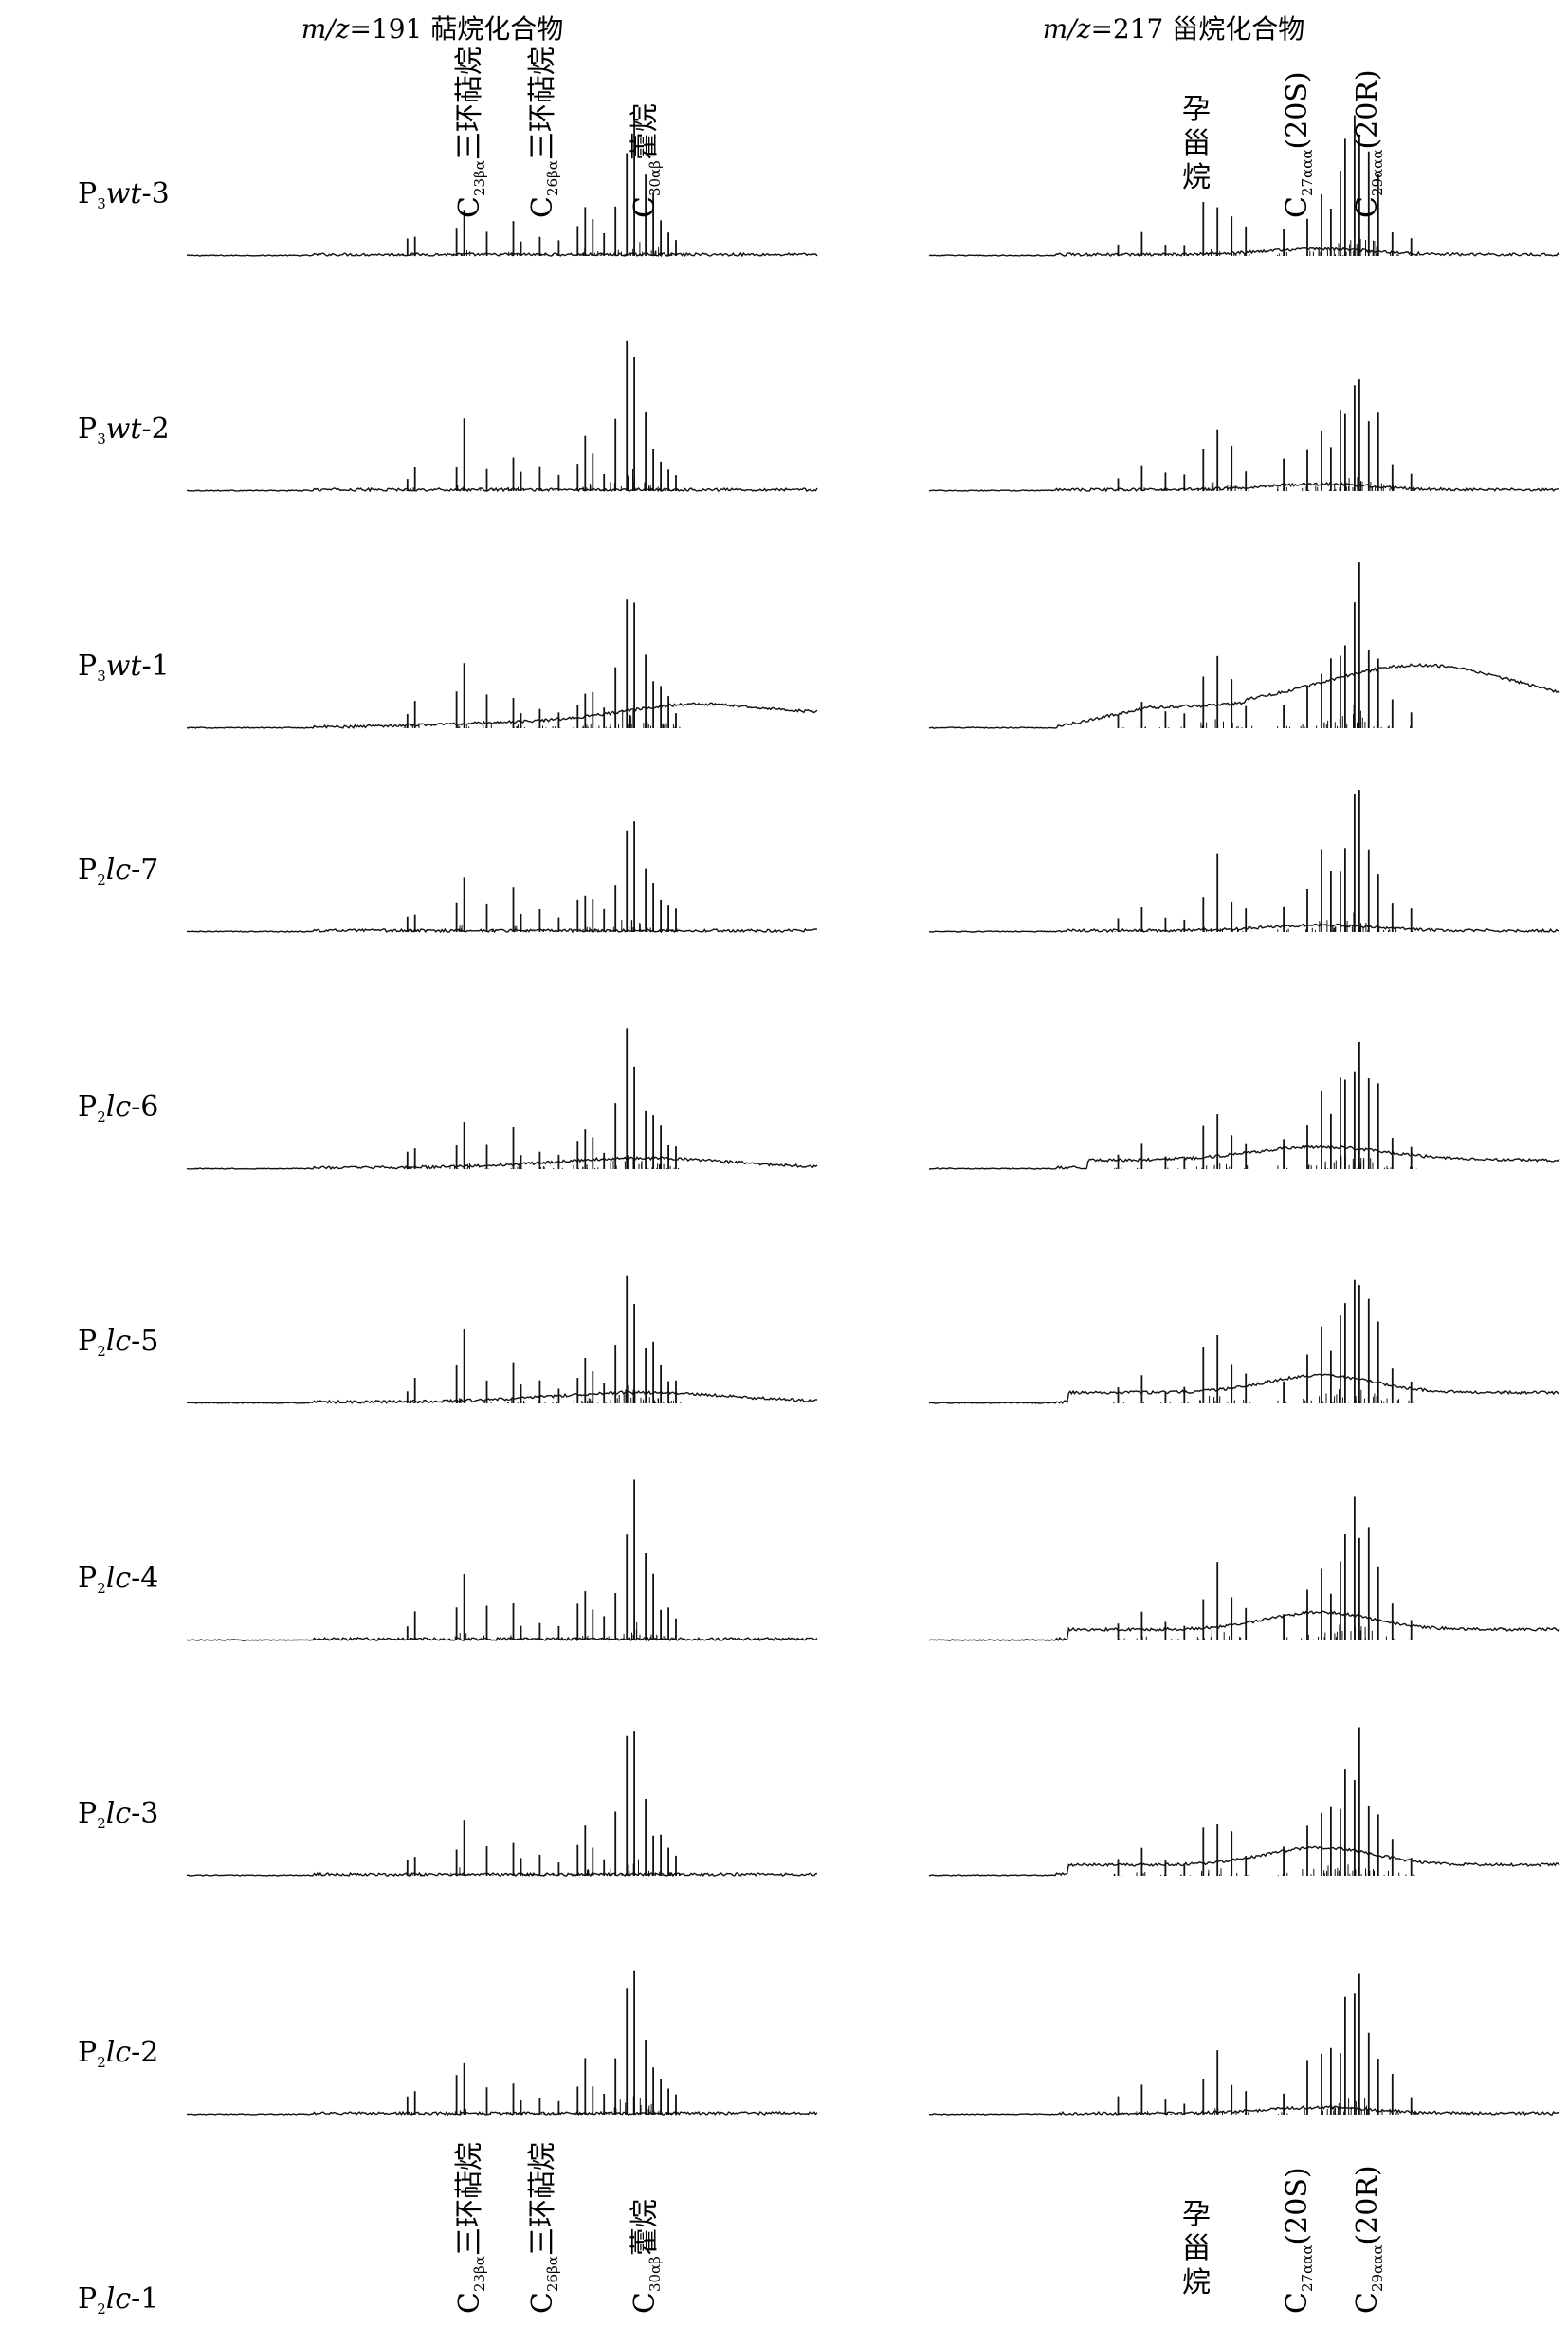  I want to click on left-panel-title: m/z=191 萜烷化合物, so click(432, 29).